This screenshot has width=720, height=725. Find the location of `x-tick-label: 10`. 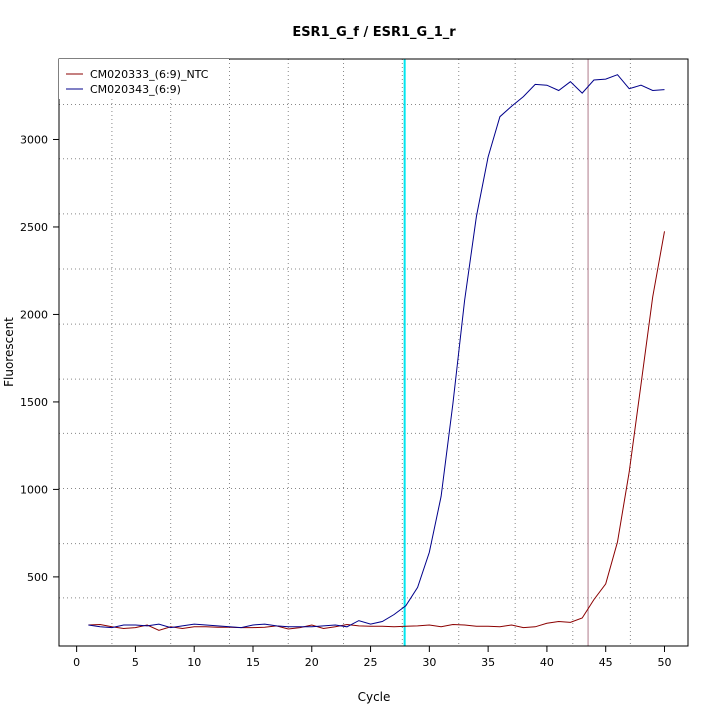

x-tick-label: 10 is located at coordinates (194, 662).